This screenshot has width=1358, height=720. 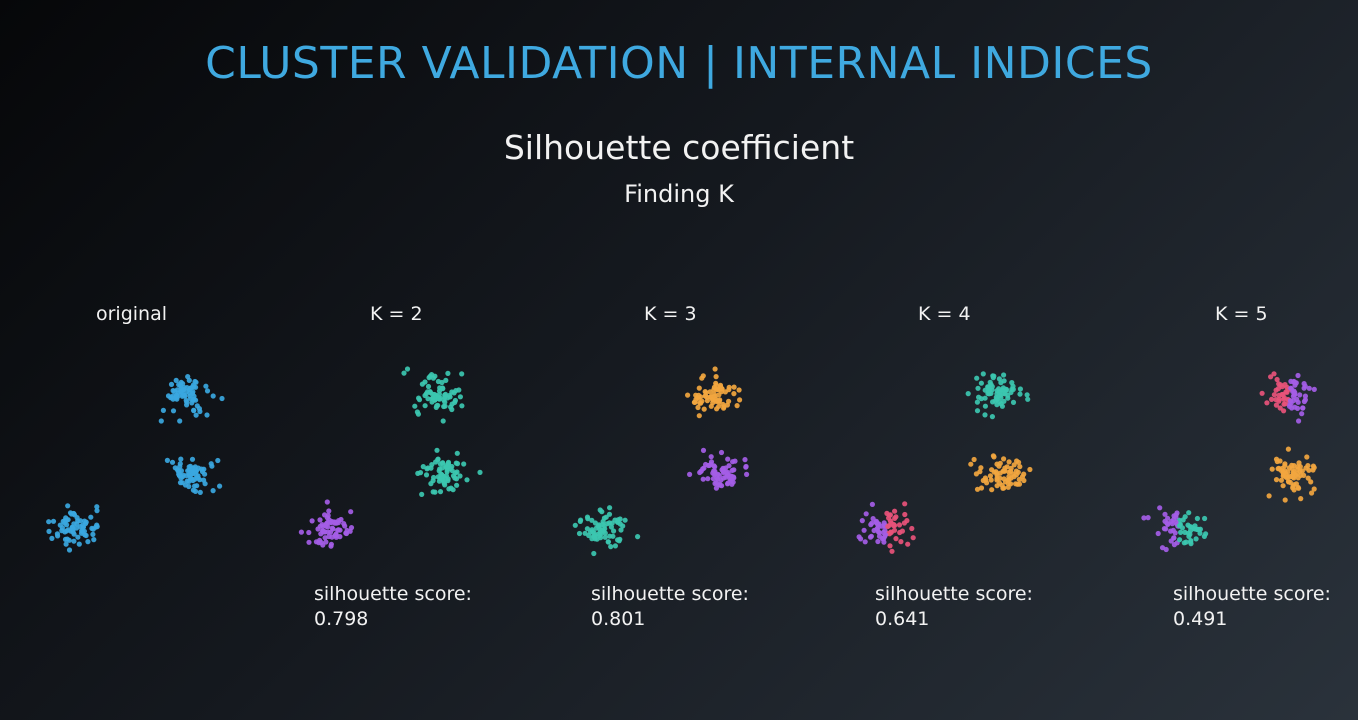 What do you see at coordinates (1252, 607) in the screenshot?
I see `score-k5: silhouette score: 0.491` at bounding box center [1252, 607].